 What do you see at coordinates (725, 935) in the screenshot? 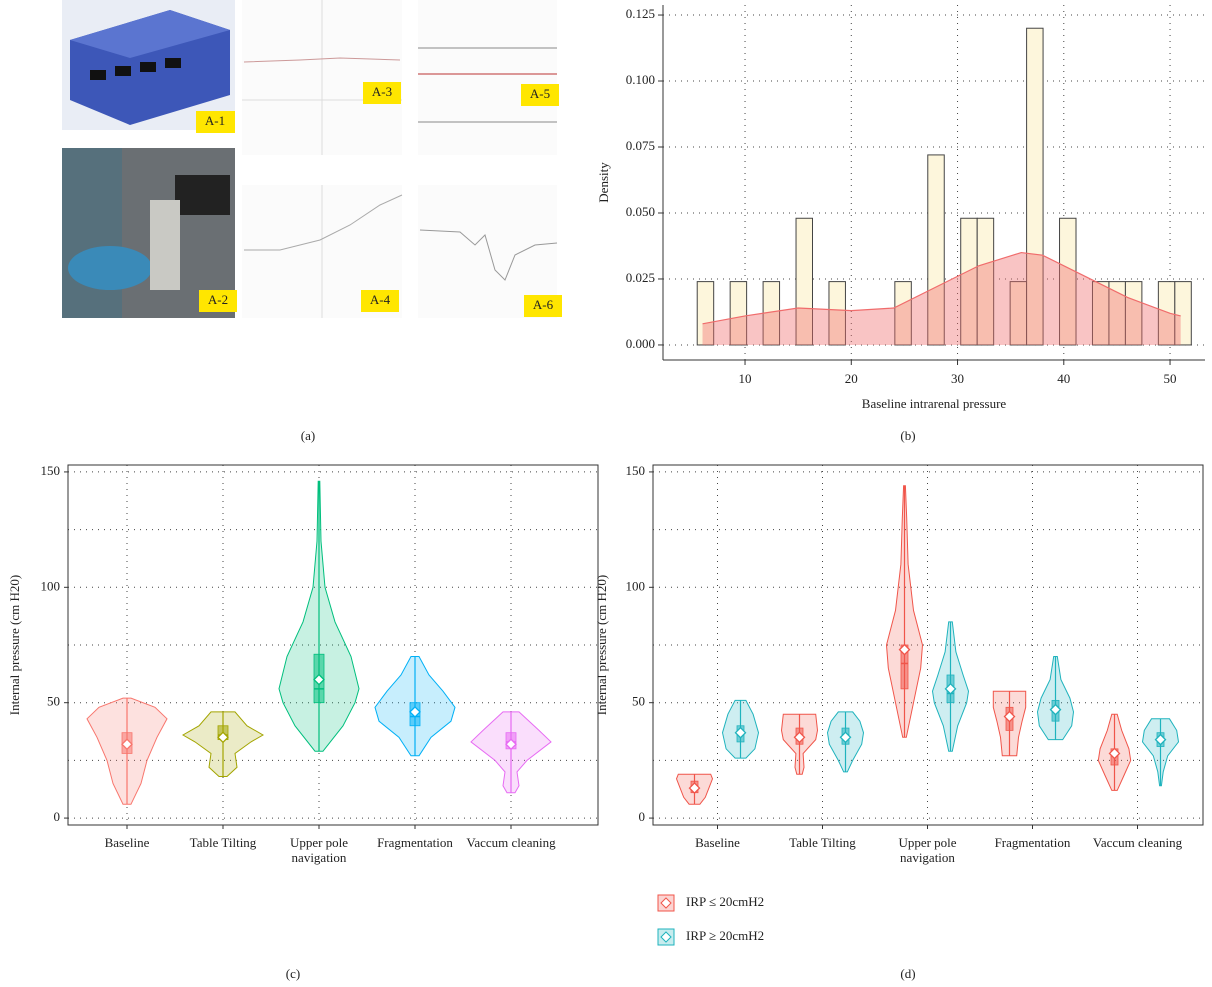
I see `legend-label: IRP ≥ 20cmH2` at bounding box center [725, 935].